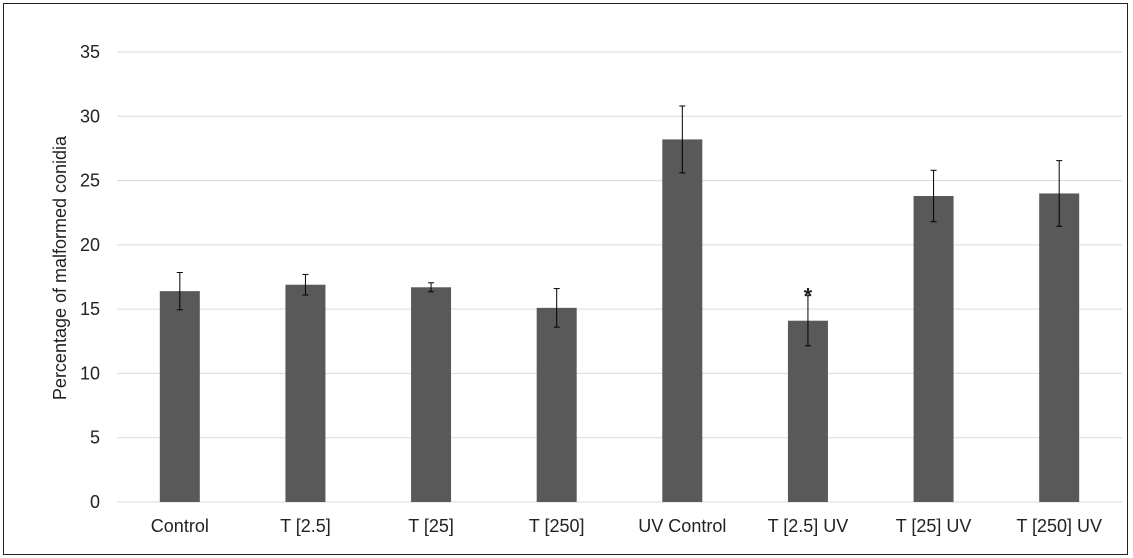 This screenshot has height=558, width=1133. What do you see at coordinates (90, 116) in the screenshot?
I see `y-tick-label: 30` at bounding box center [90, 116].